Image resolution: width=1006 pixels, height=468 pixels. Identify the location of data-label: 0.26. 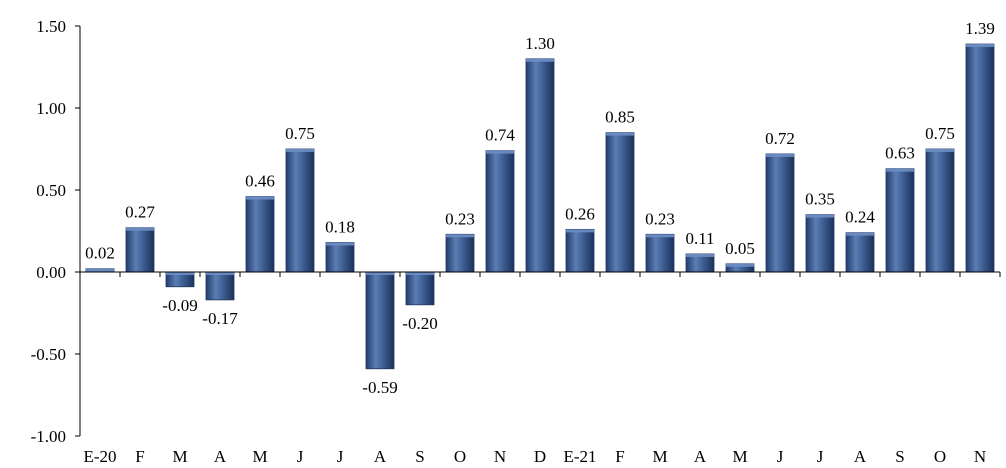
(580, 213).